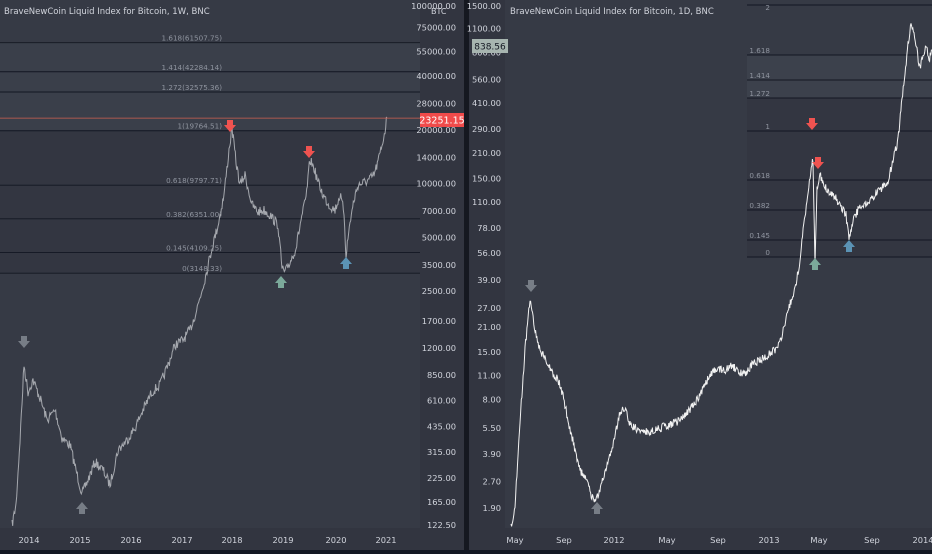 The image size is (932, 554). Describe the element at coordinates (767, 252) in the screenshot. I see `right-fib-level-label: 0` at that location.